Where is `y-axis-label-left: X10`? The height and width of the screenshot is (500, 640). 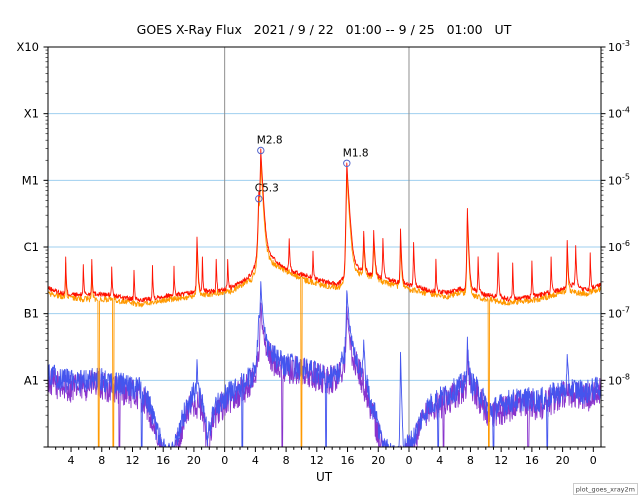 y-axis-label-left: X10 is located at coordinates (27, 47).